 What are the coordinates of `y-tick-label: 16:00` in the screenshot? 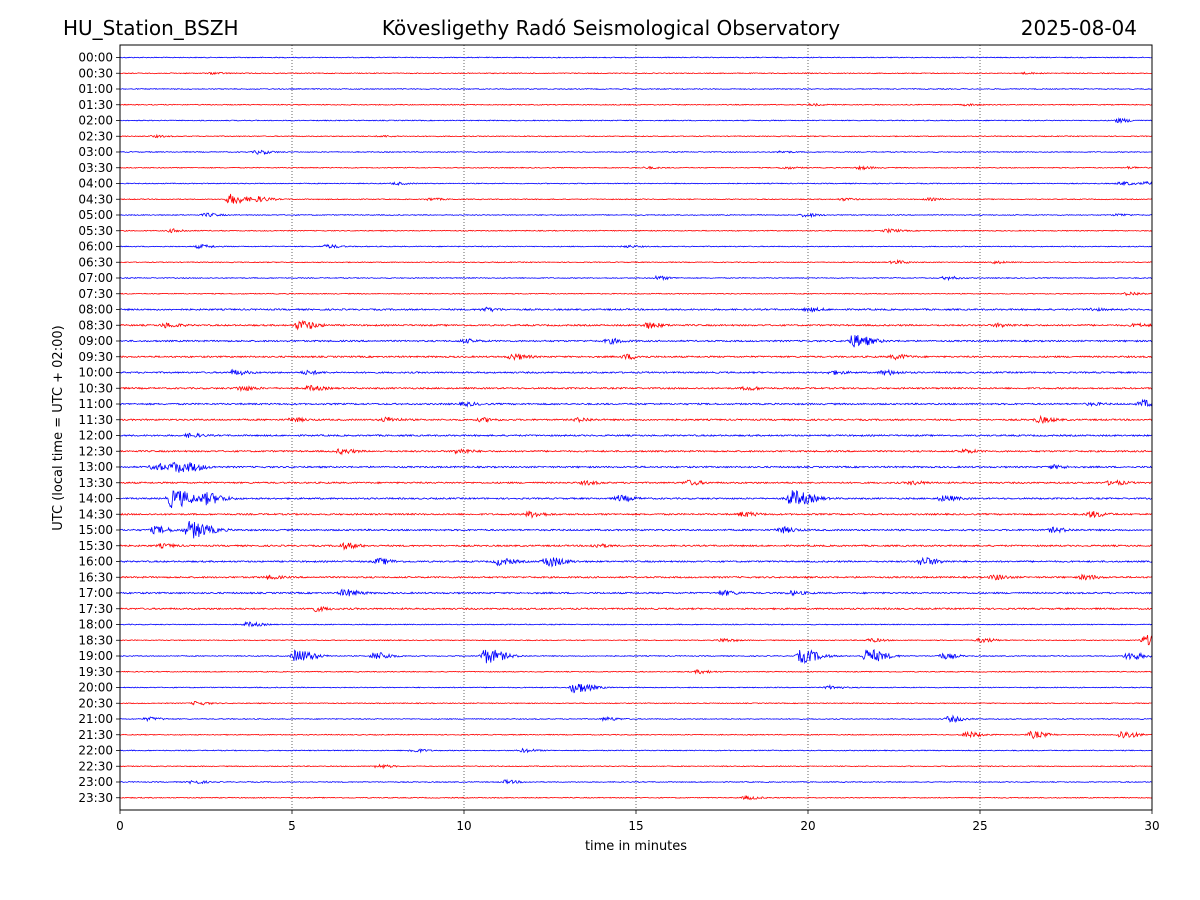 It's located at (95, 562).